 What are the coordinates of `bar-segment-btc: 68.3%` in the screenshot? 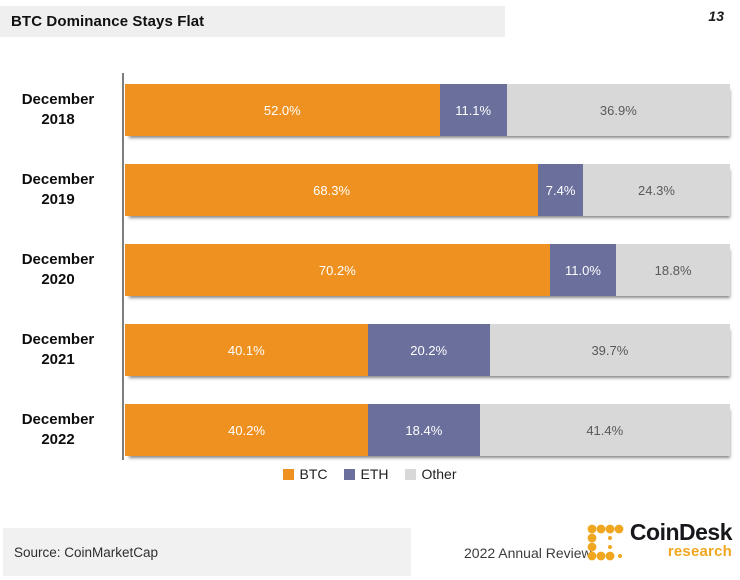 It's located at (332, 190).